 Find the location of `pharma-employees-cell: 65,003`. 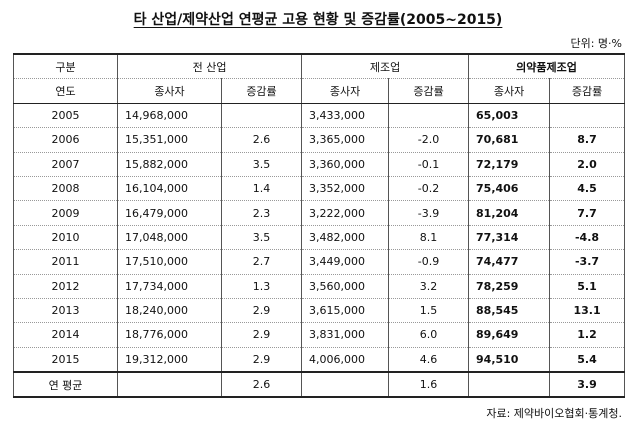

pharma-employees-cell: 65,003 is located at coordinates (509, 116).